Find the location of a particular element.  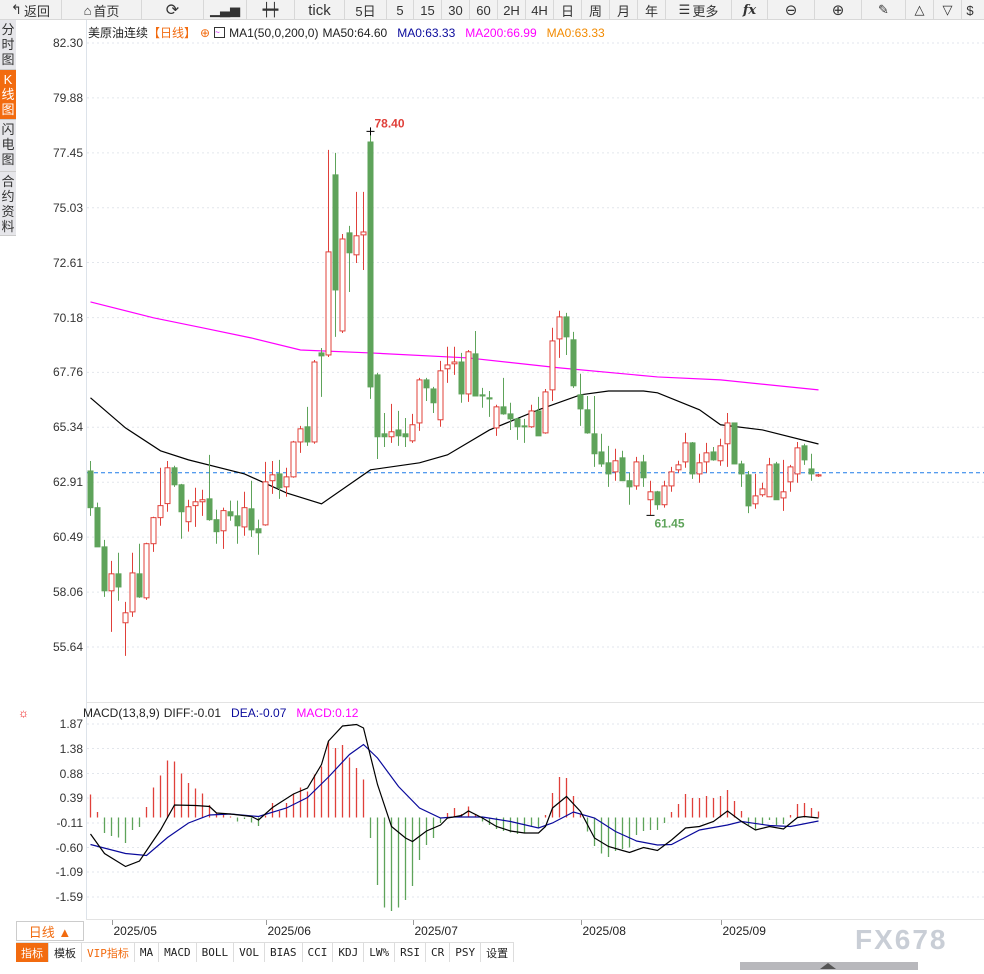

sidebar-tab-flash: 闪电图 is located at coordinates (8, 146).